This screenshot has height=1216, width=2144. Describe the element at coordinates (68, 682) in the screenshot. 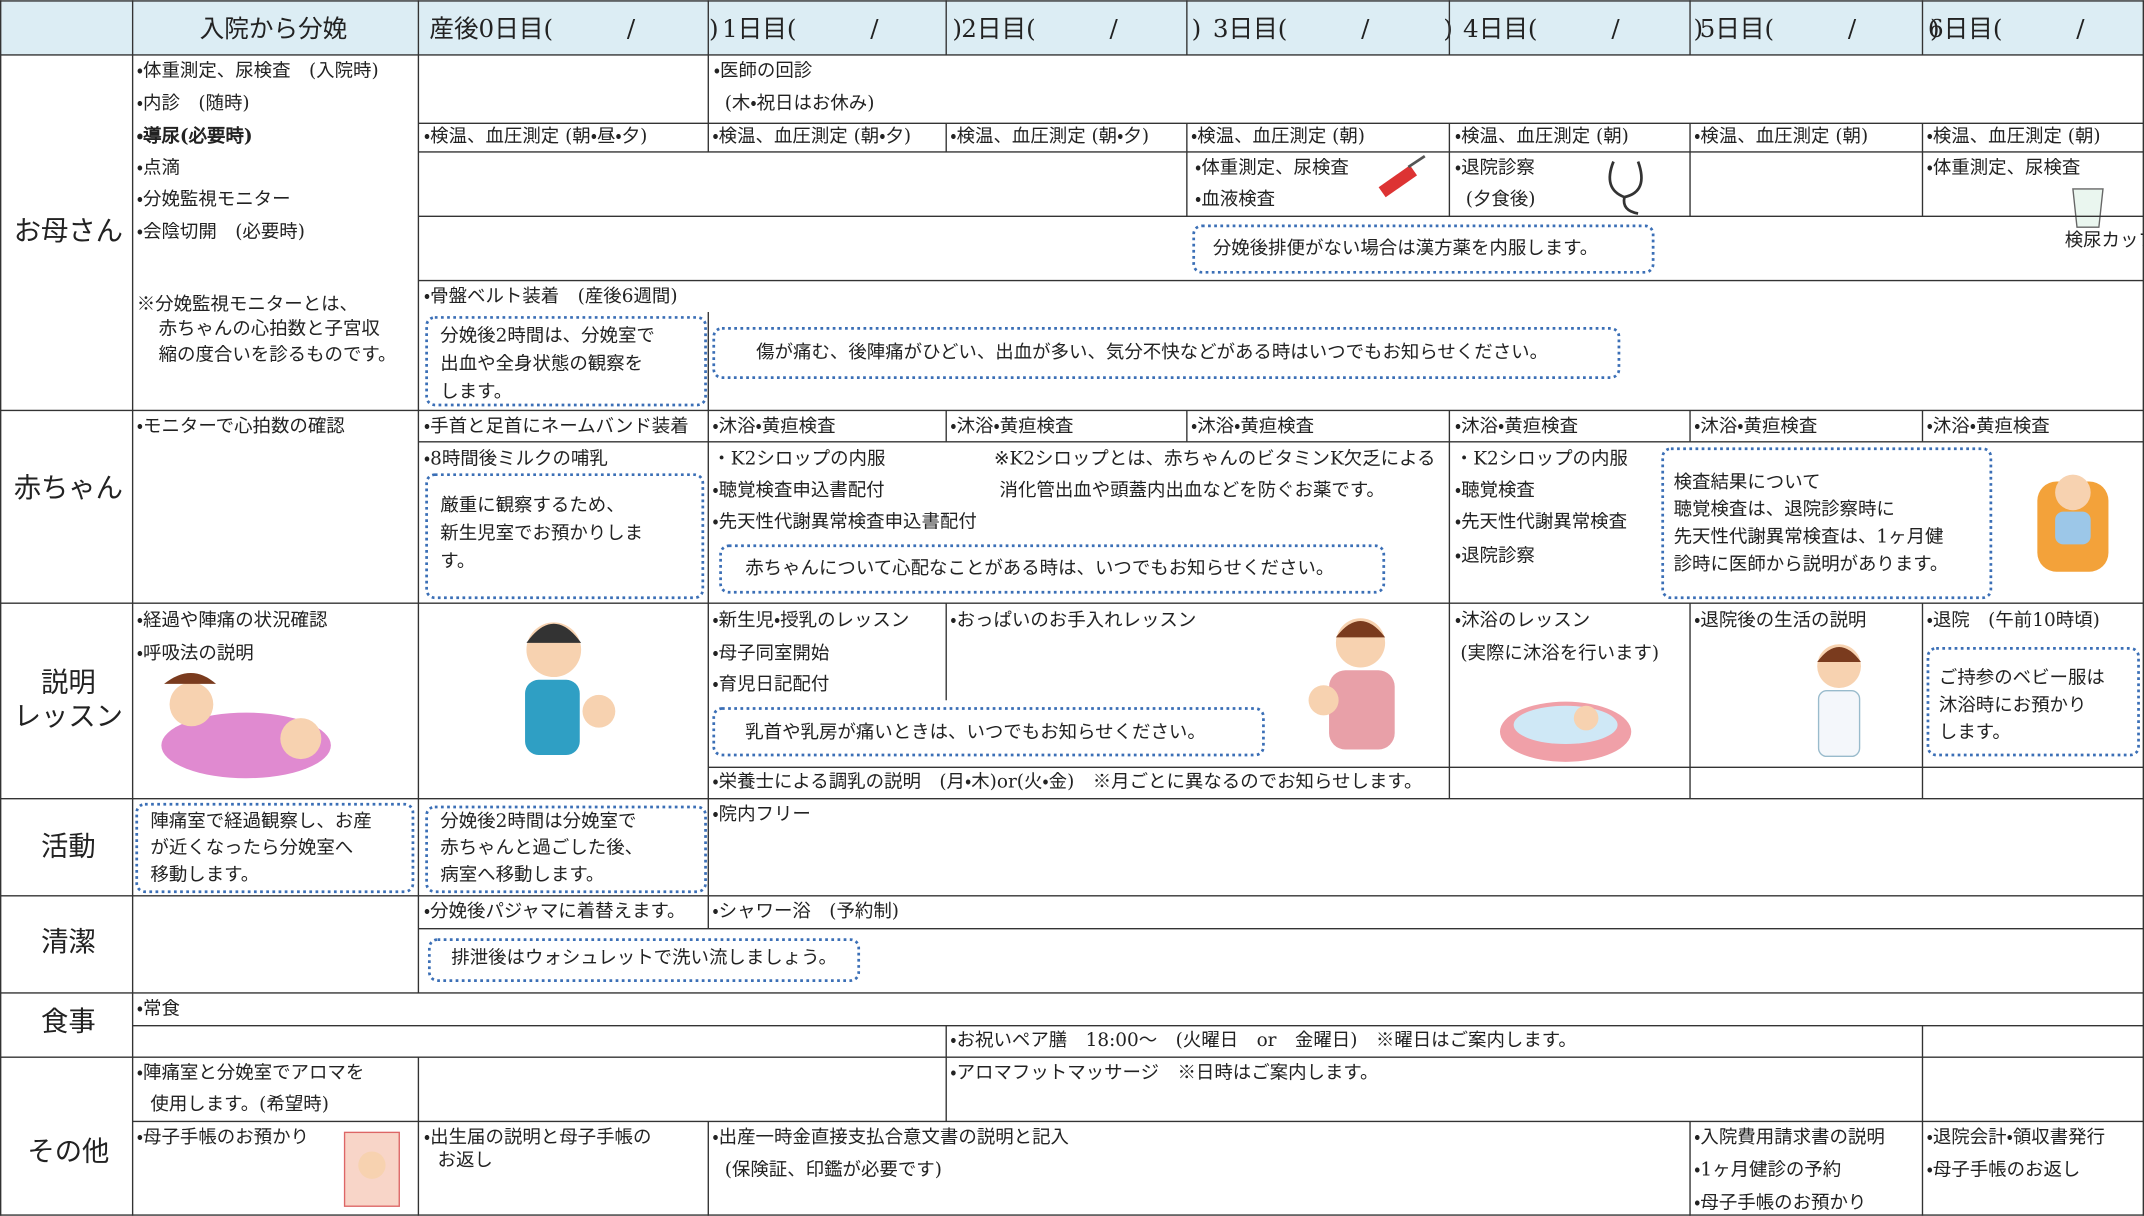

I see `row-label: 説明` at that location.